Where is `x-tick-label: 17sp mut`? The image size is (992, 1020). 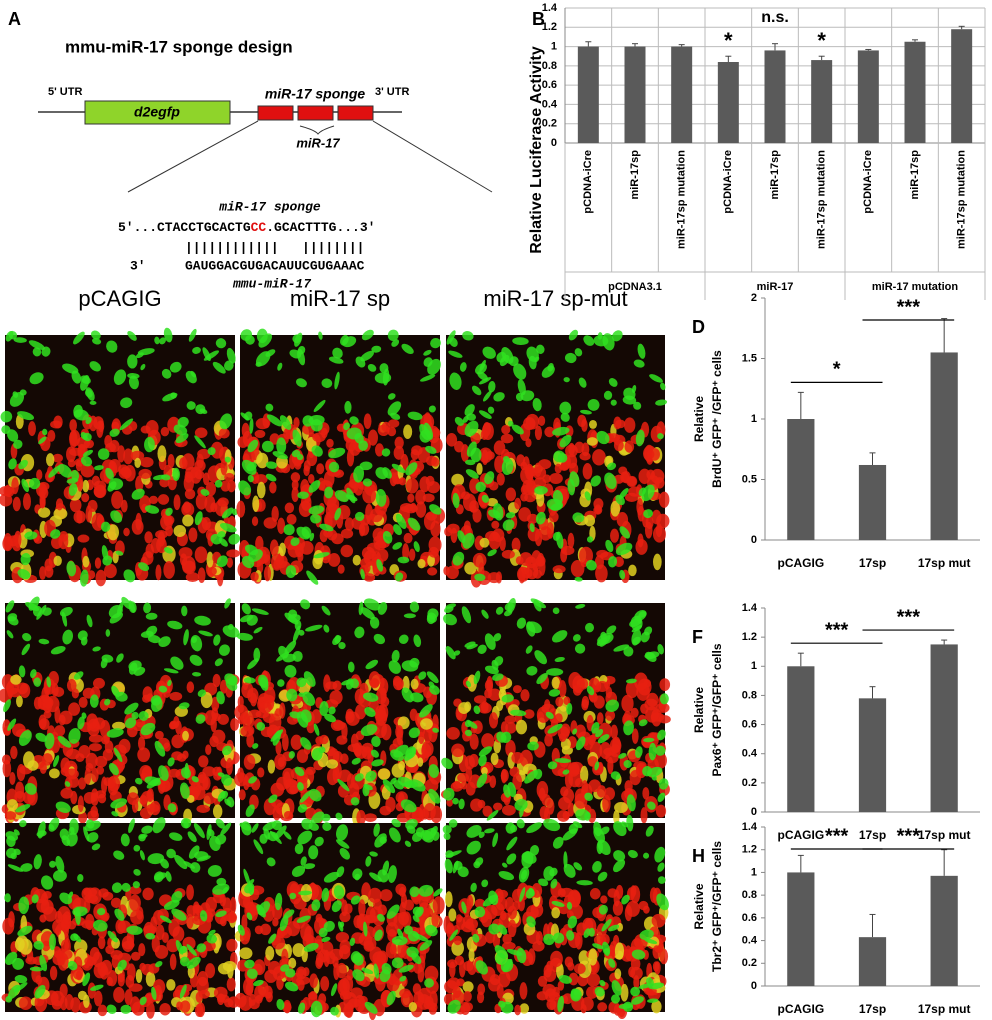 x-tick-label: 17sp mut is located at coordinates (944, 563).